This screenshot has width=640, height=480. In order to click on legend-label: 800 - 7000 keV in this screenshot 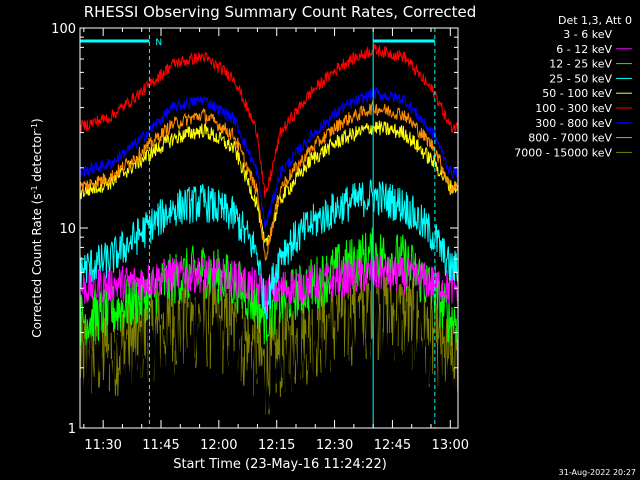, I will do `click(570, 138)`.